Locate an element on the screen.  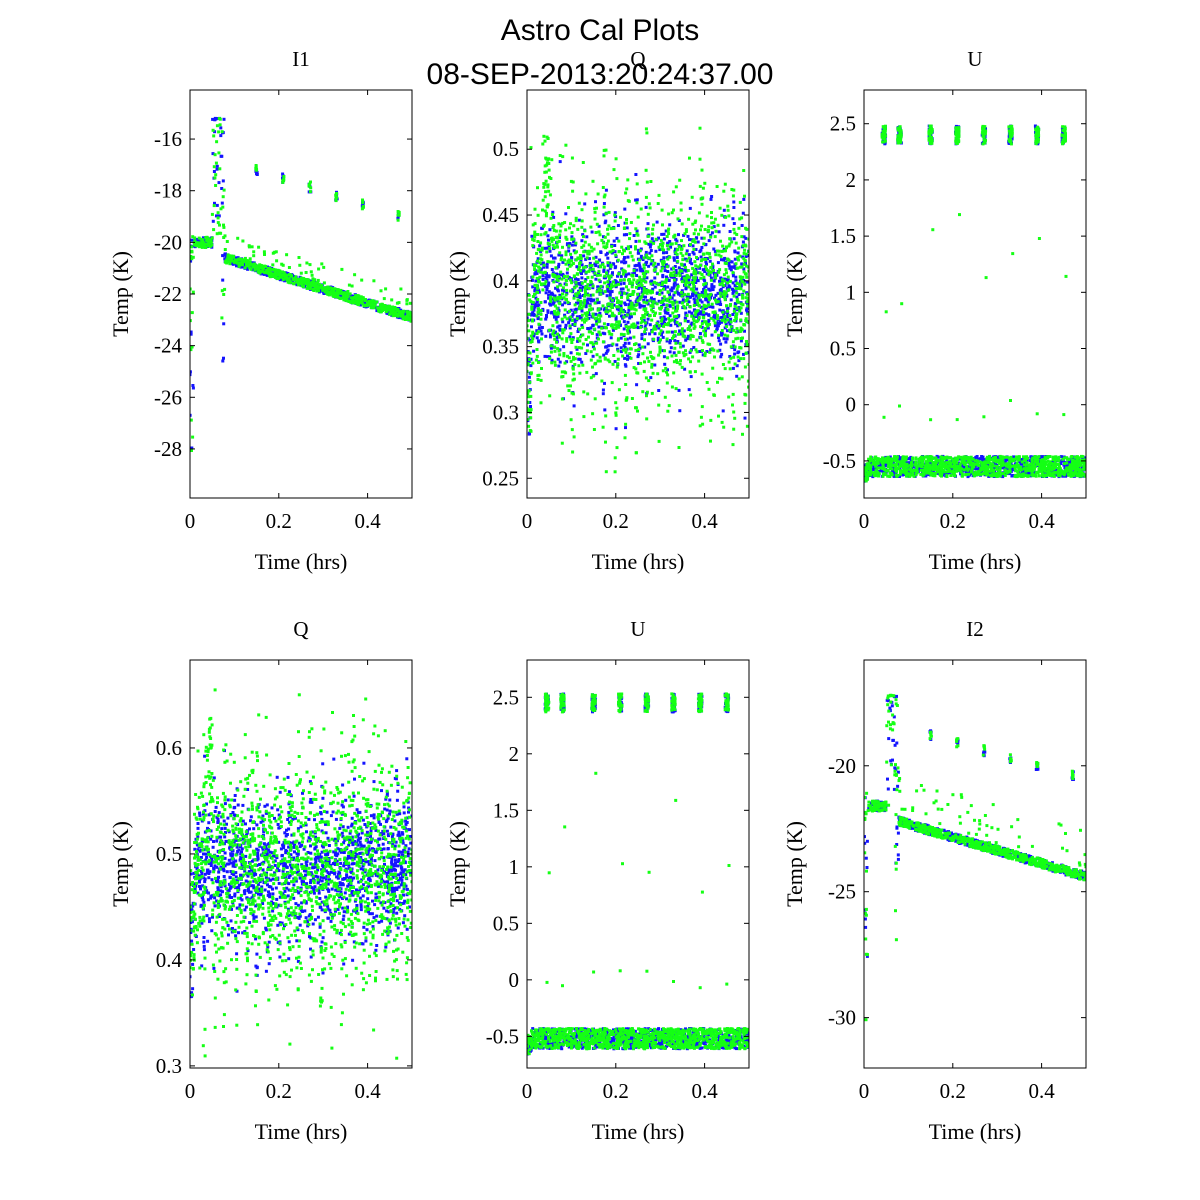
y-tick-label: 0.35 is located at coordinates (500, 347).